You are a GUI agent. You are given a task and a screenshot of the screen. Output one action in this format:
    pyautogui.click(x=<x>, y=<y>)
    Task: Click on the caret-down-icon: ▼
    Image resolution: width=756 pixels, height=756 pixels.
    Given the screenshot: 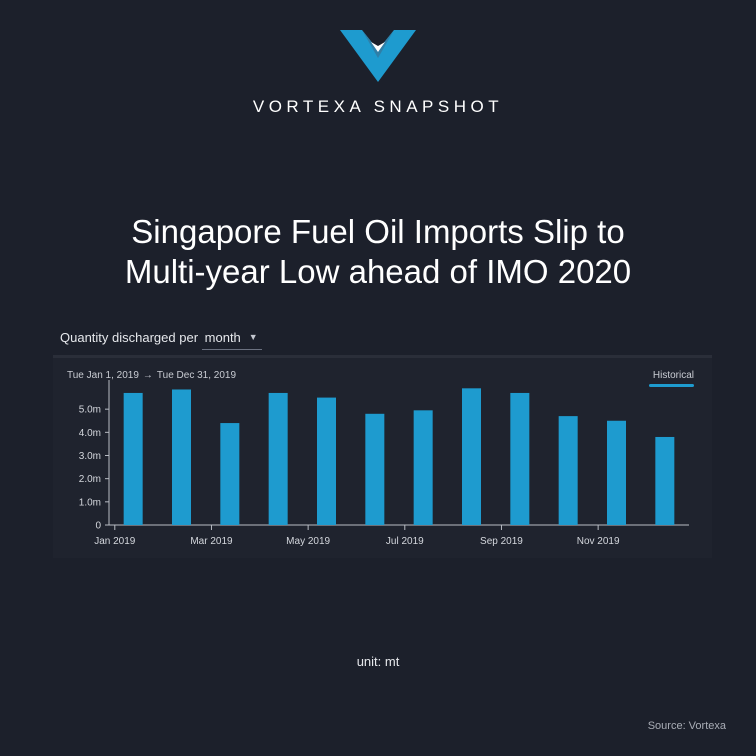 What is the action you would take?
    pyautogui.click(x=253, y=337)
    